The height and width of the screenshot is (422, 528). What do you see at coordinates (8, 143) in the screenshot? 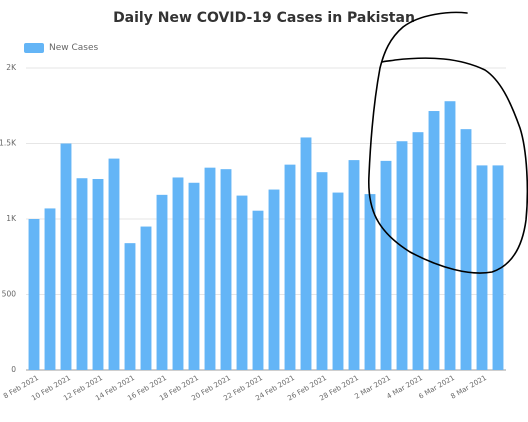
I see `y-tick-label: 1.5K` at bounding box center [8, 143].